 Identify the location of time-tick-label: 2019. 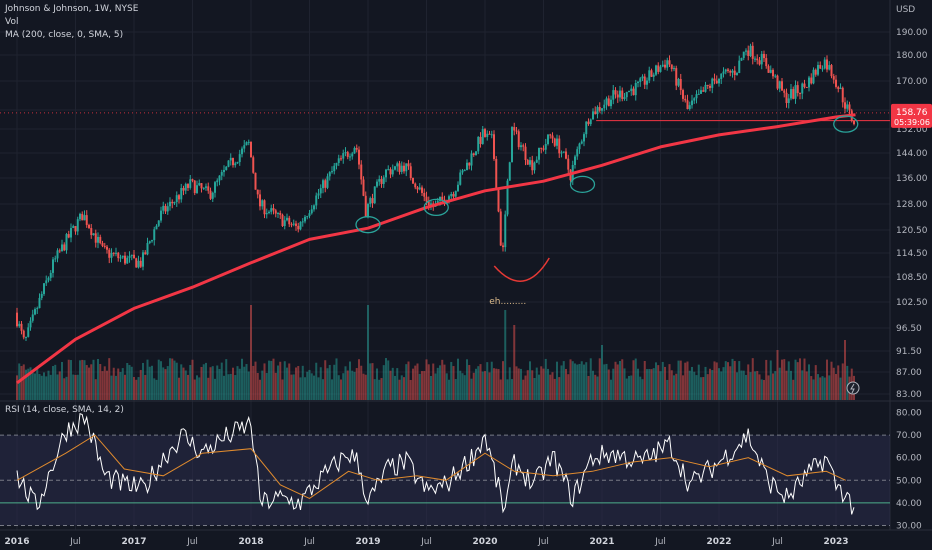
(367, 542).